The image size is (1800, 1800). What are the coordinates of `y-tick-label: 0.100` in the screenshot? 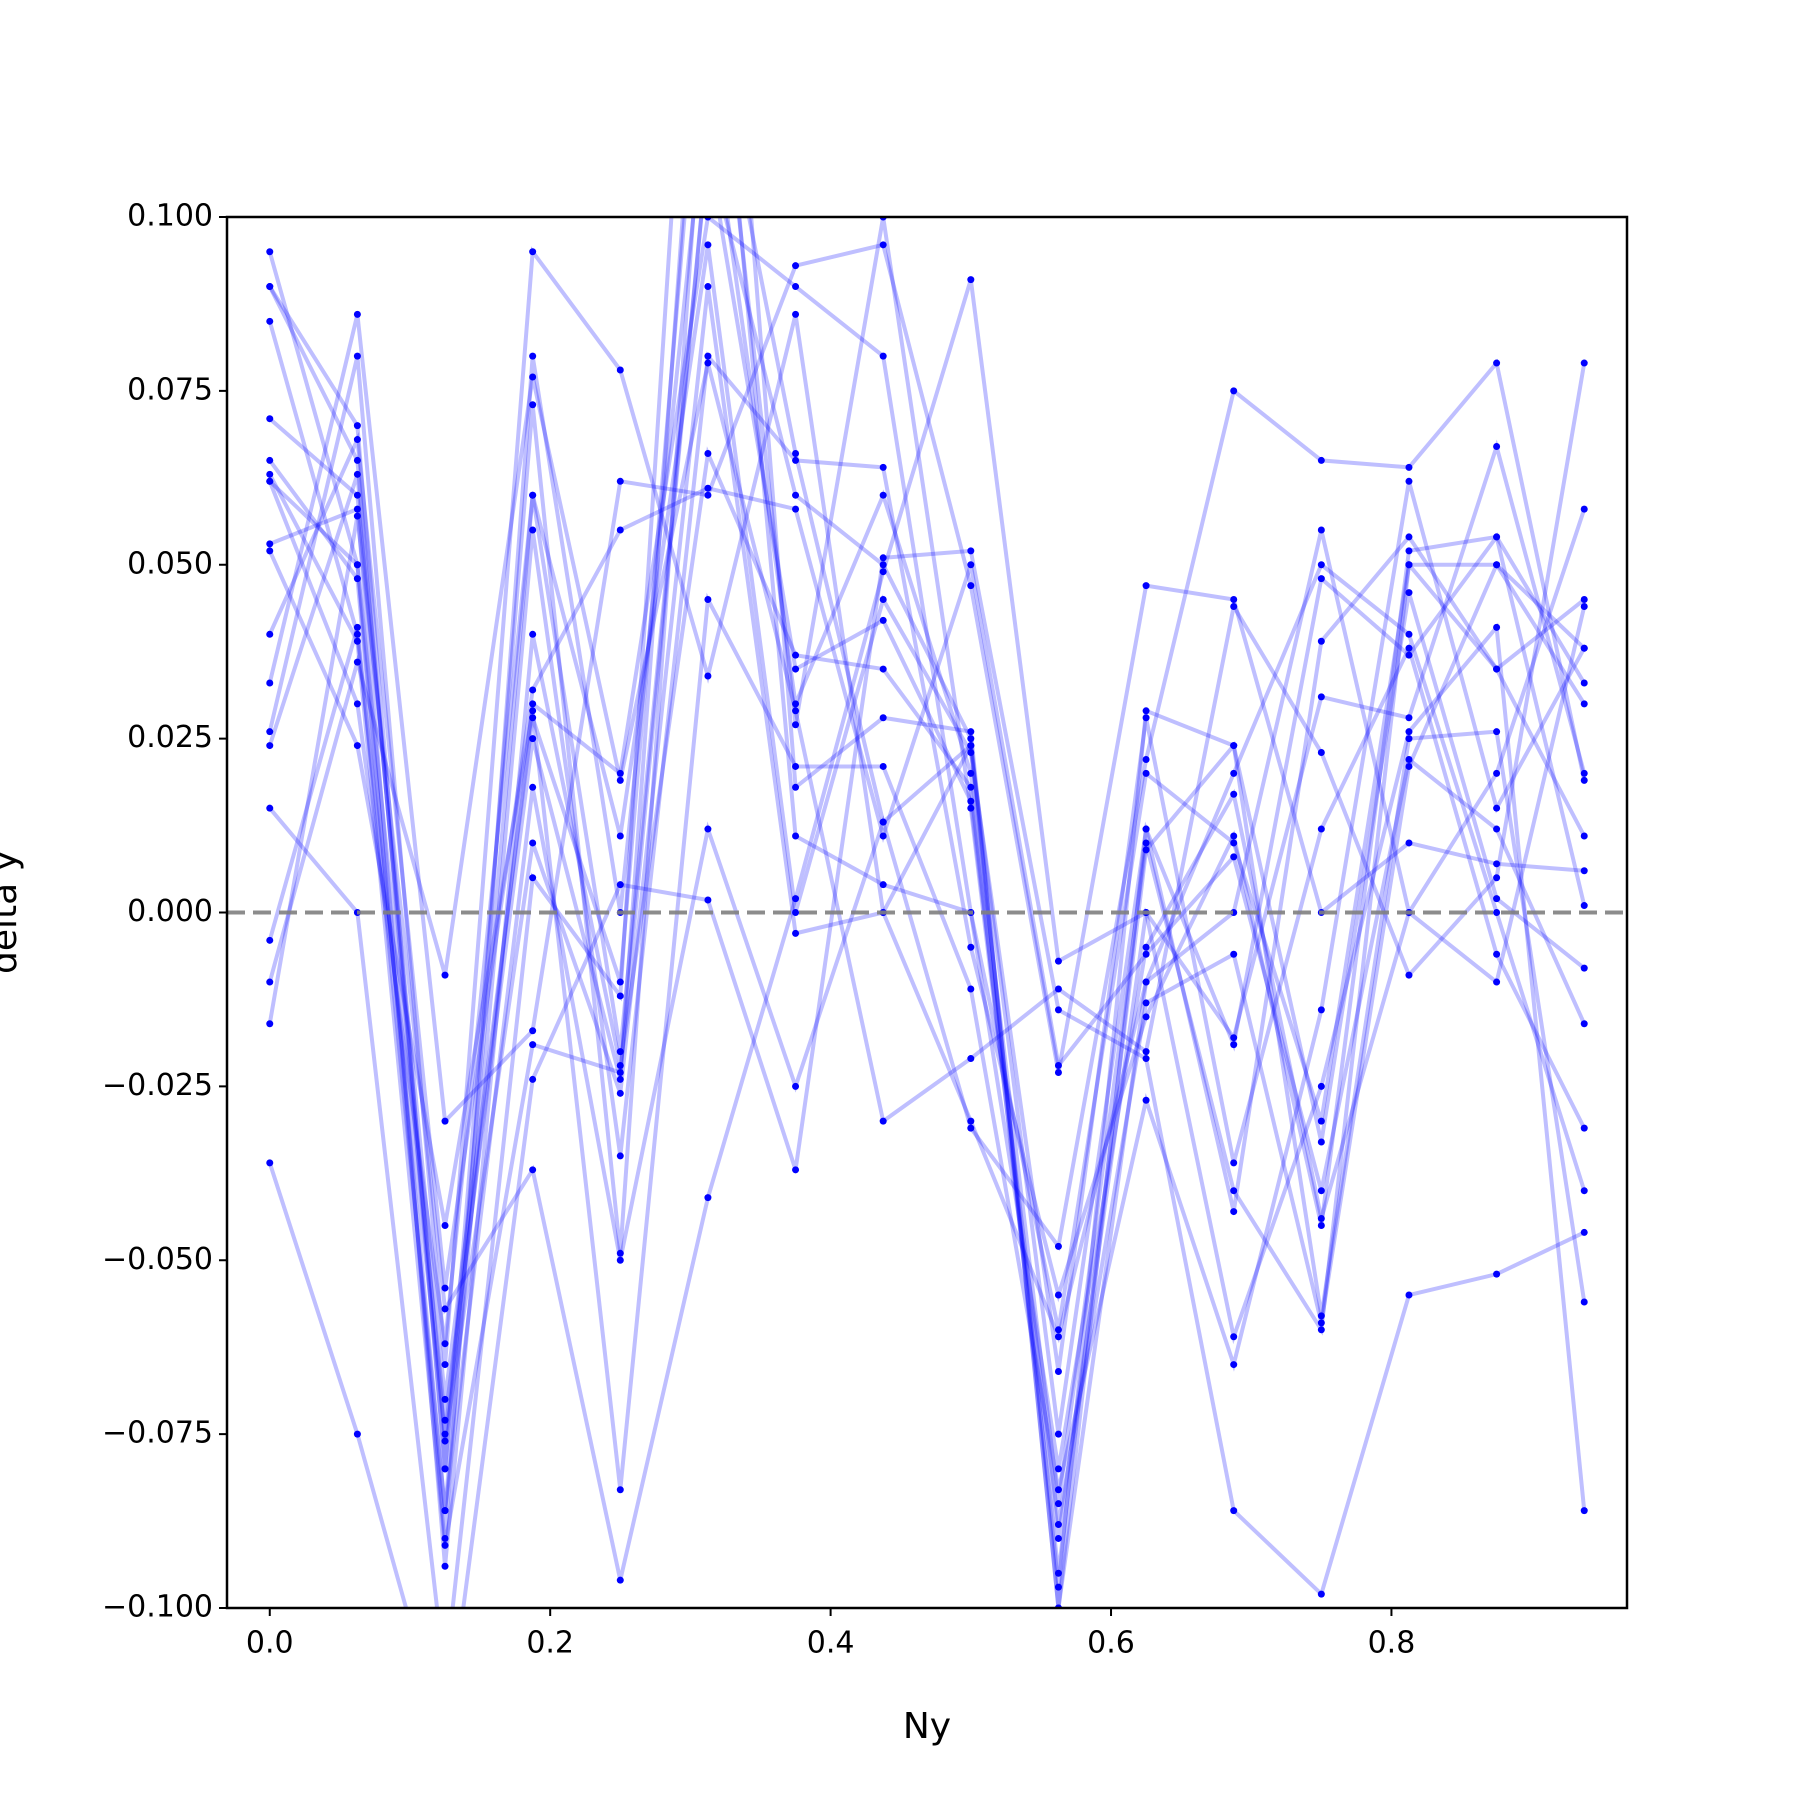 It's located at (170, 216).